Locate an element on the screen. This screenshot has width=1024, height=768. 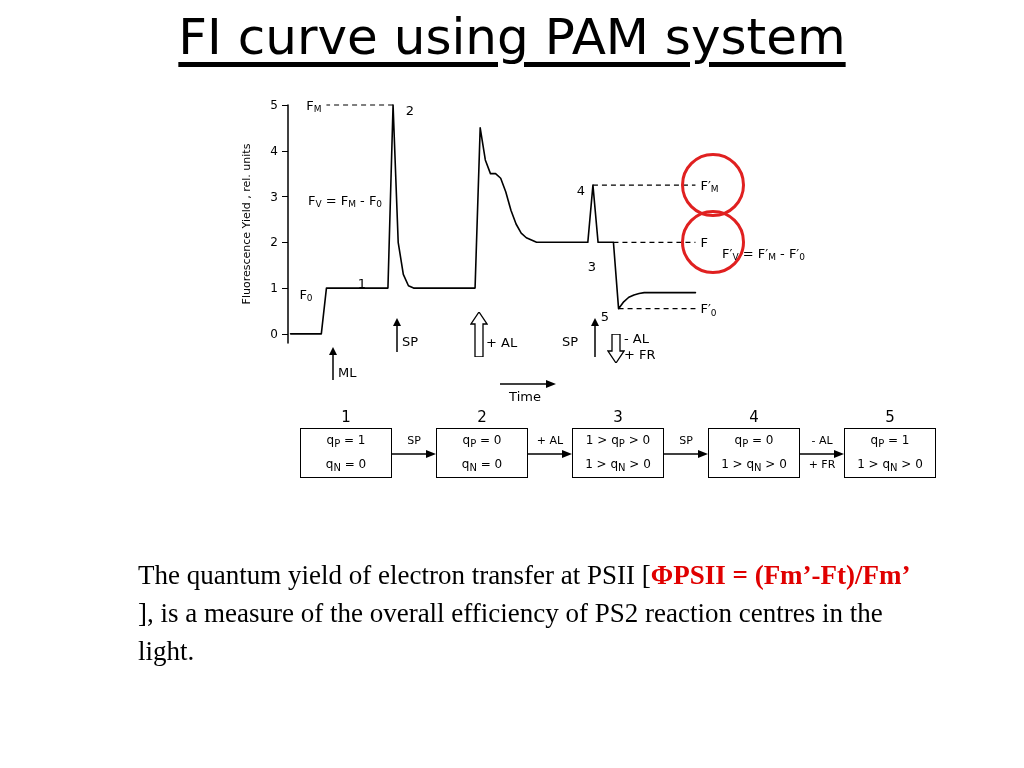
text: 4 is located at coordinates (754, 417).